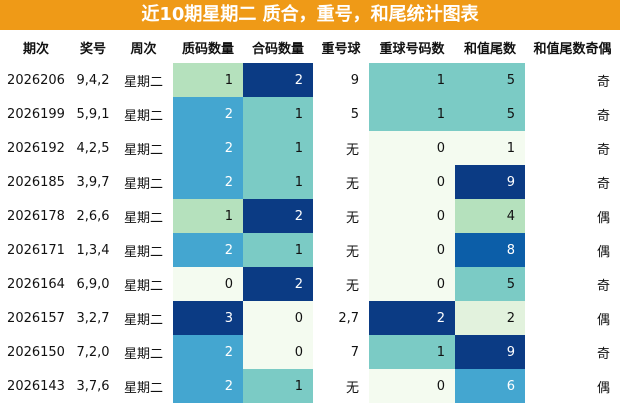 The width and height of the screenshot is (620, 405). Describe the element at coordinates (354, 352) in the screenshot. I see `repeat-balls-cell: 7` at that location.